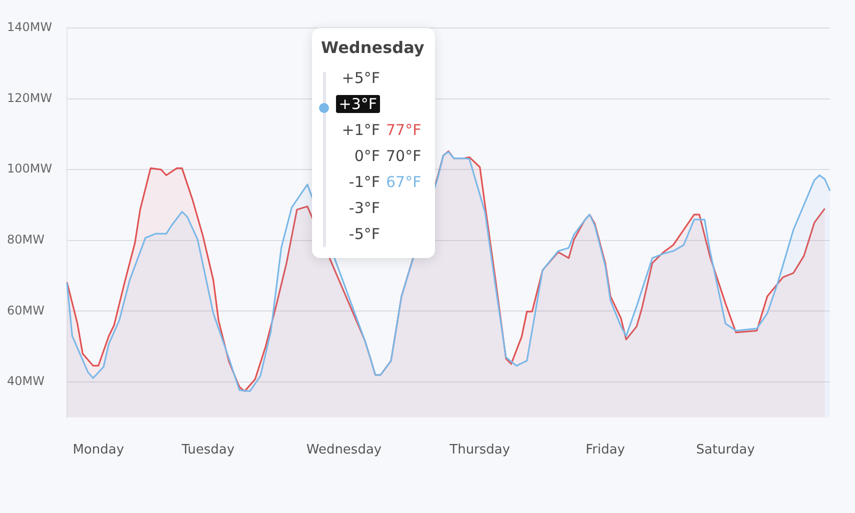 This screenshot has width=855, height=513. What do you see at coordinates (404, 182) in the screenshot?
I see `annotation: 67°F` at bounding box center [404, 182].